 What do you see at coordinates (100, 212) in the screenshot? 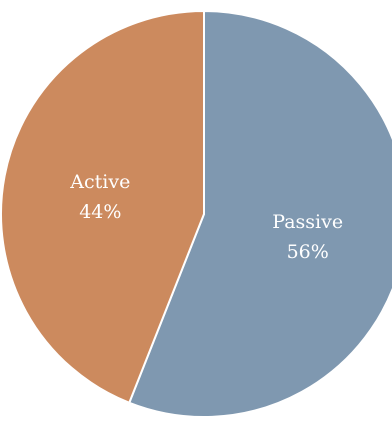
I see `slice-value-active: 44%` at bounding box center [100, 212].